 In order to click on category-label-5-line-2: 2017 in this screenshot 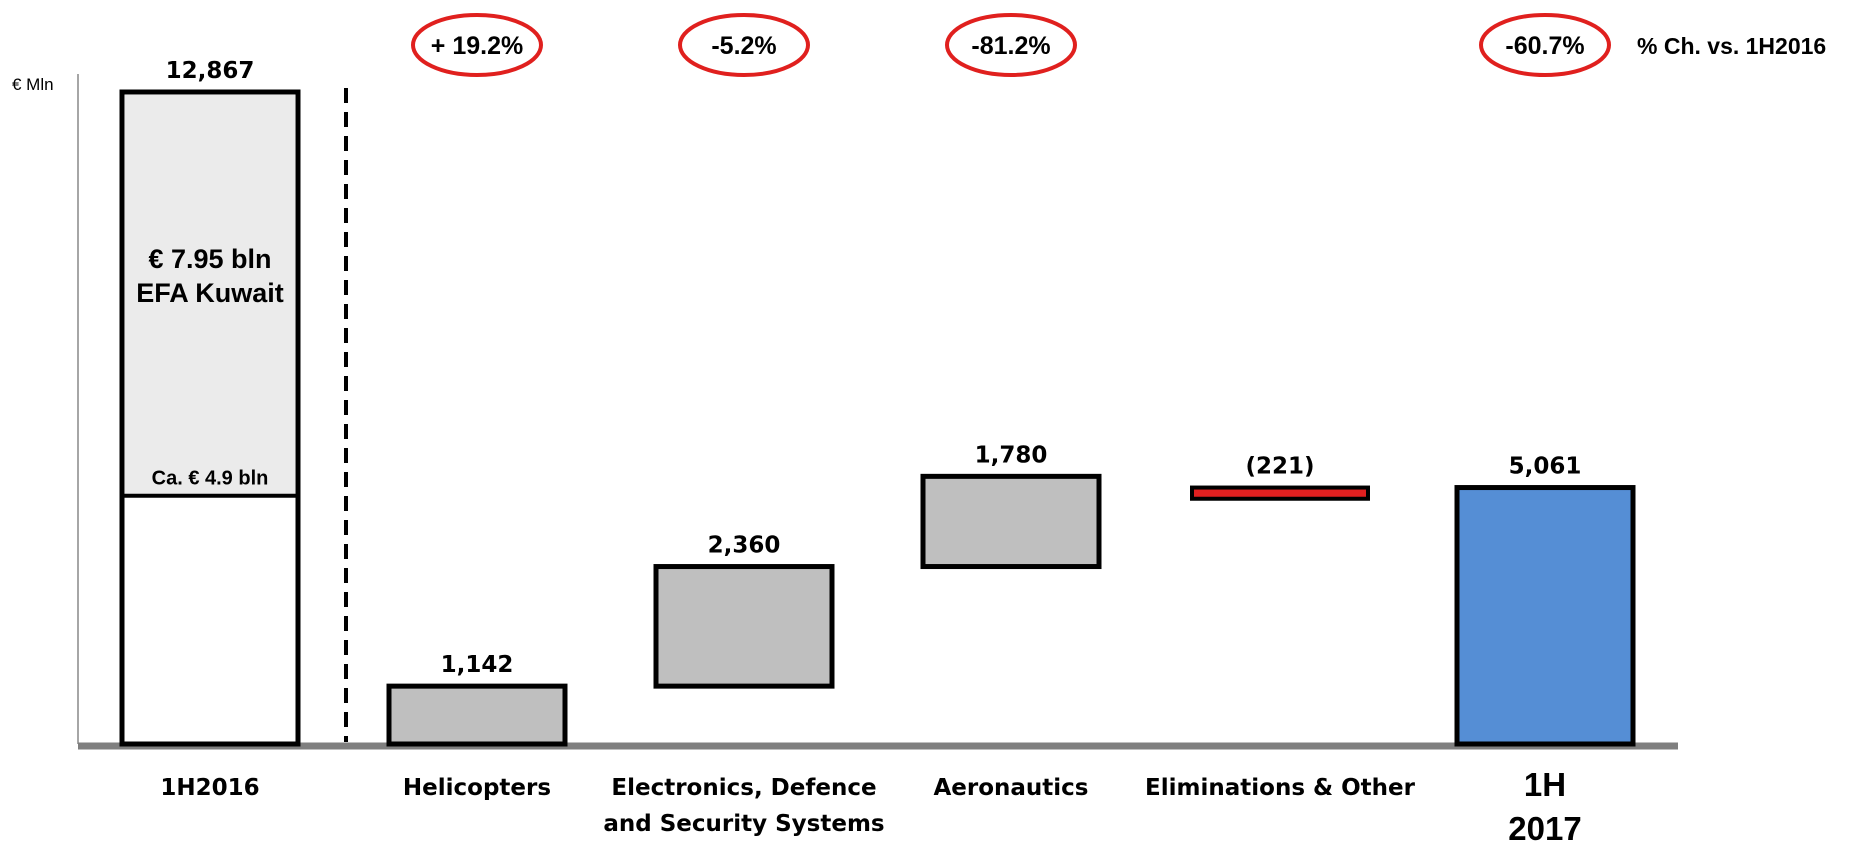, I will do `click(1544, 828)`.